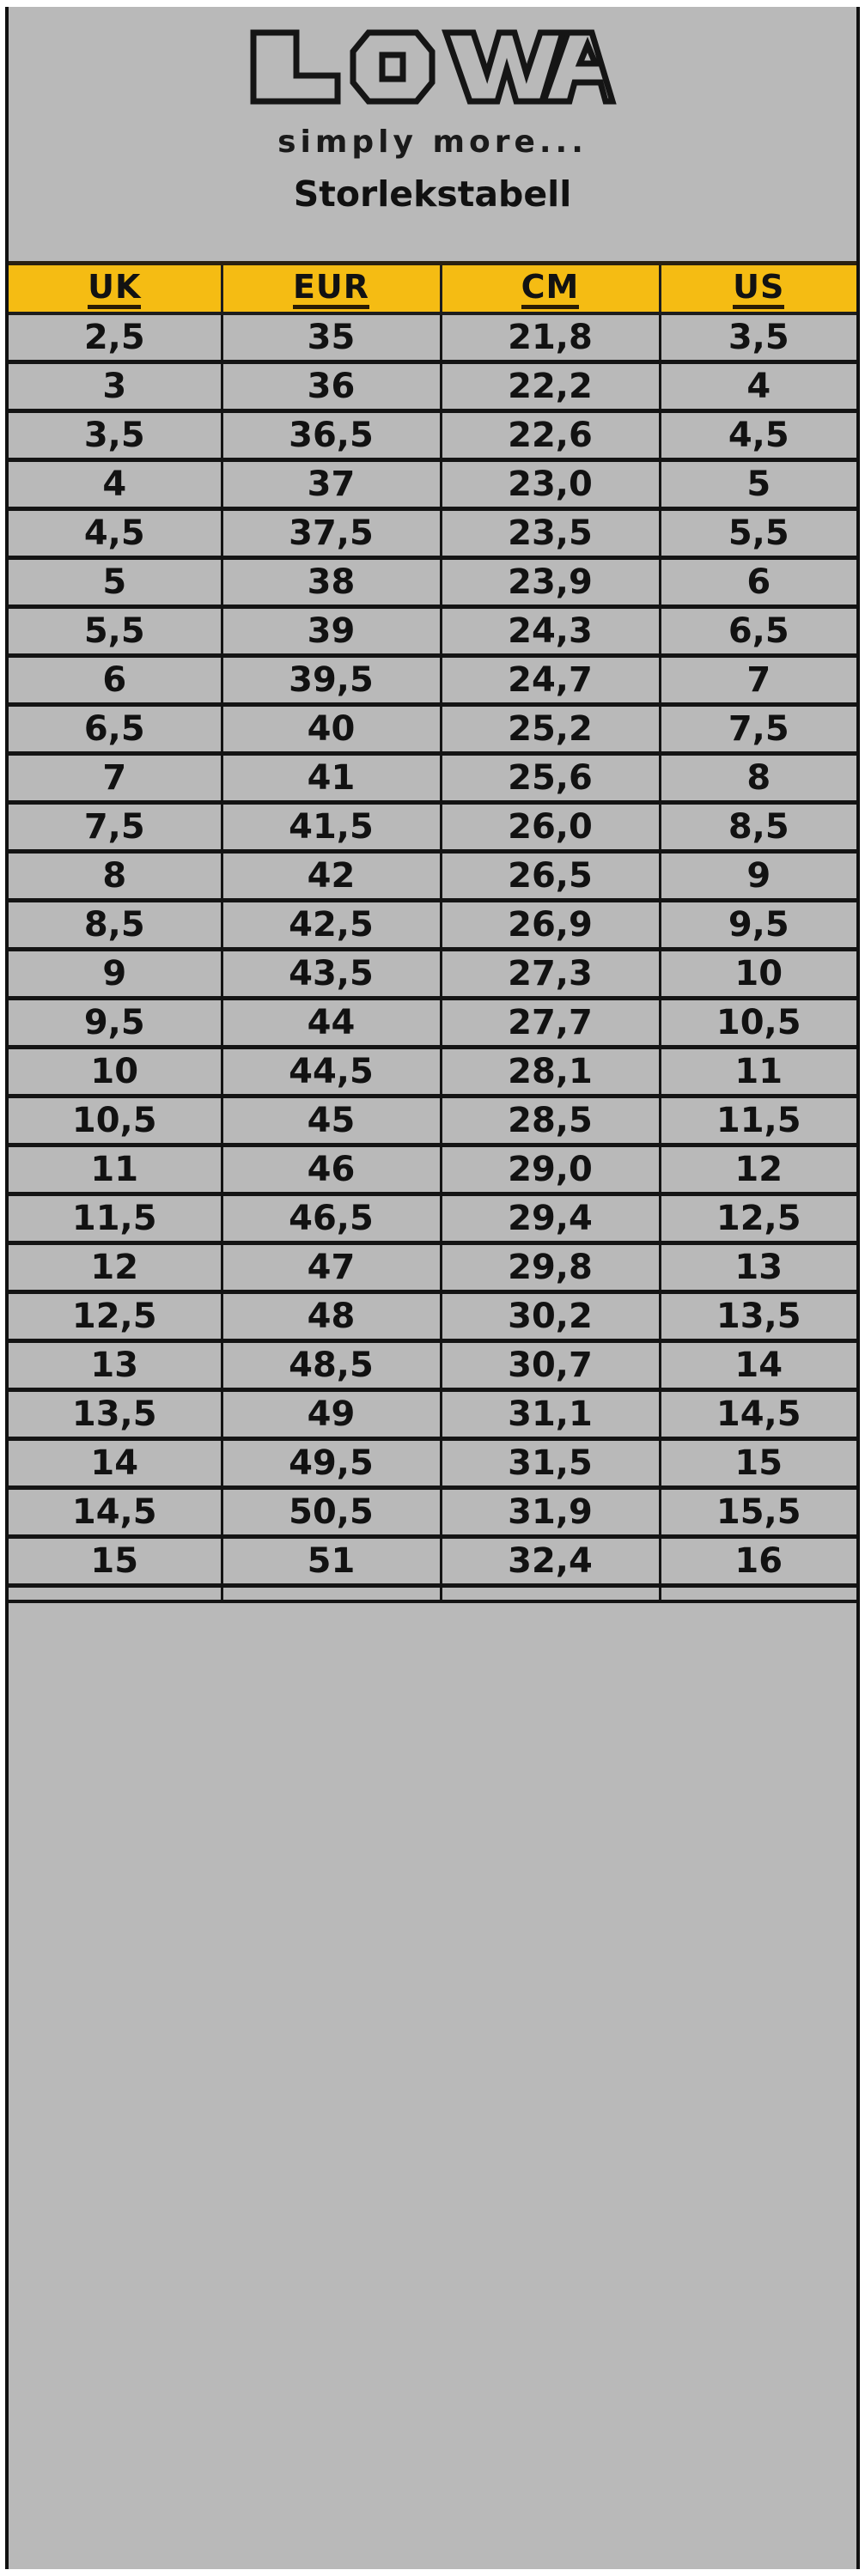 Image resolution: width=865 pixels, height=2576 pixels. Describe the element at coordinates (551, 583) in the screenshot. I see `cell-cm: 23,9` at that location.